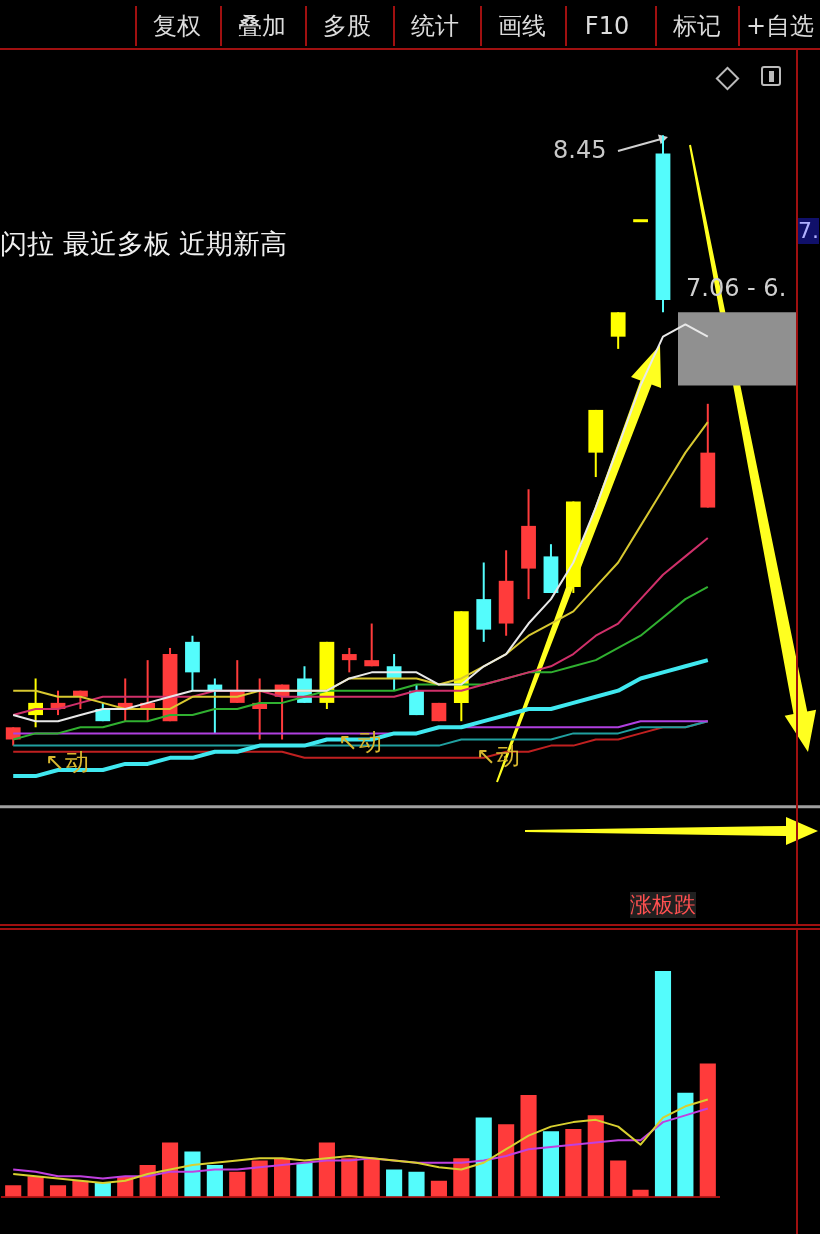 This screenshot has width=820, height=1234. What do you see at coordinates (580, 150) in the screenshot?
I see `annotation: 8.45` at bounding box center [580, 150].